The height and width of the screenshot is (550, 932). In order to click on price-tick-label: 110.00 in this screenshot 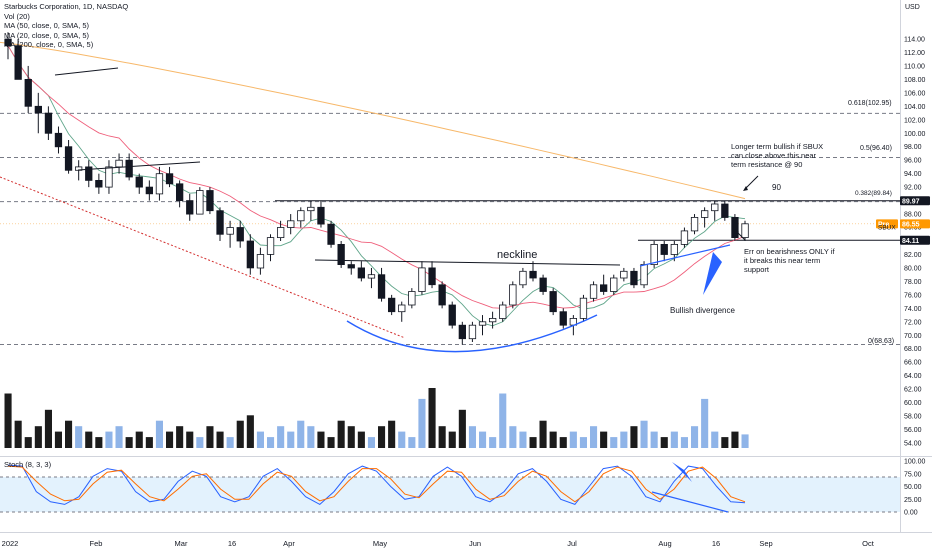, I will do `click(914, 66)`.